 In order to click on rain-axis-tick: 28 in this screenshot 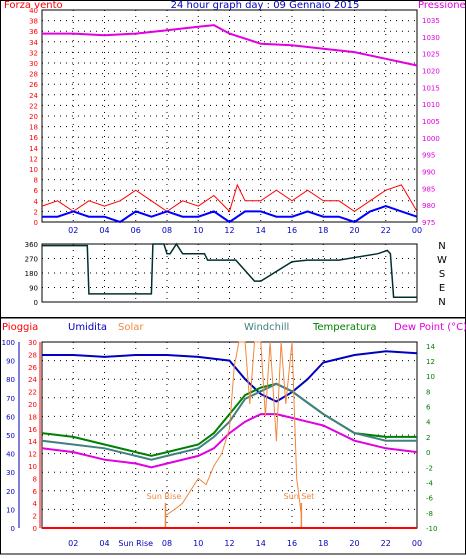, I will do `click(32, 355)`.